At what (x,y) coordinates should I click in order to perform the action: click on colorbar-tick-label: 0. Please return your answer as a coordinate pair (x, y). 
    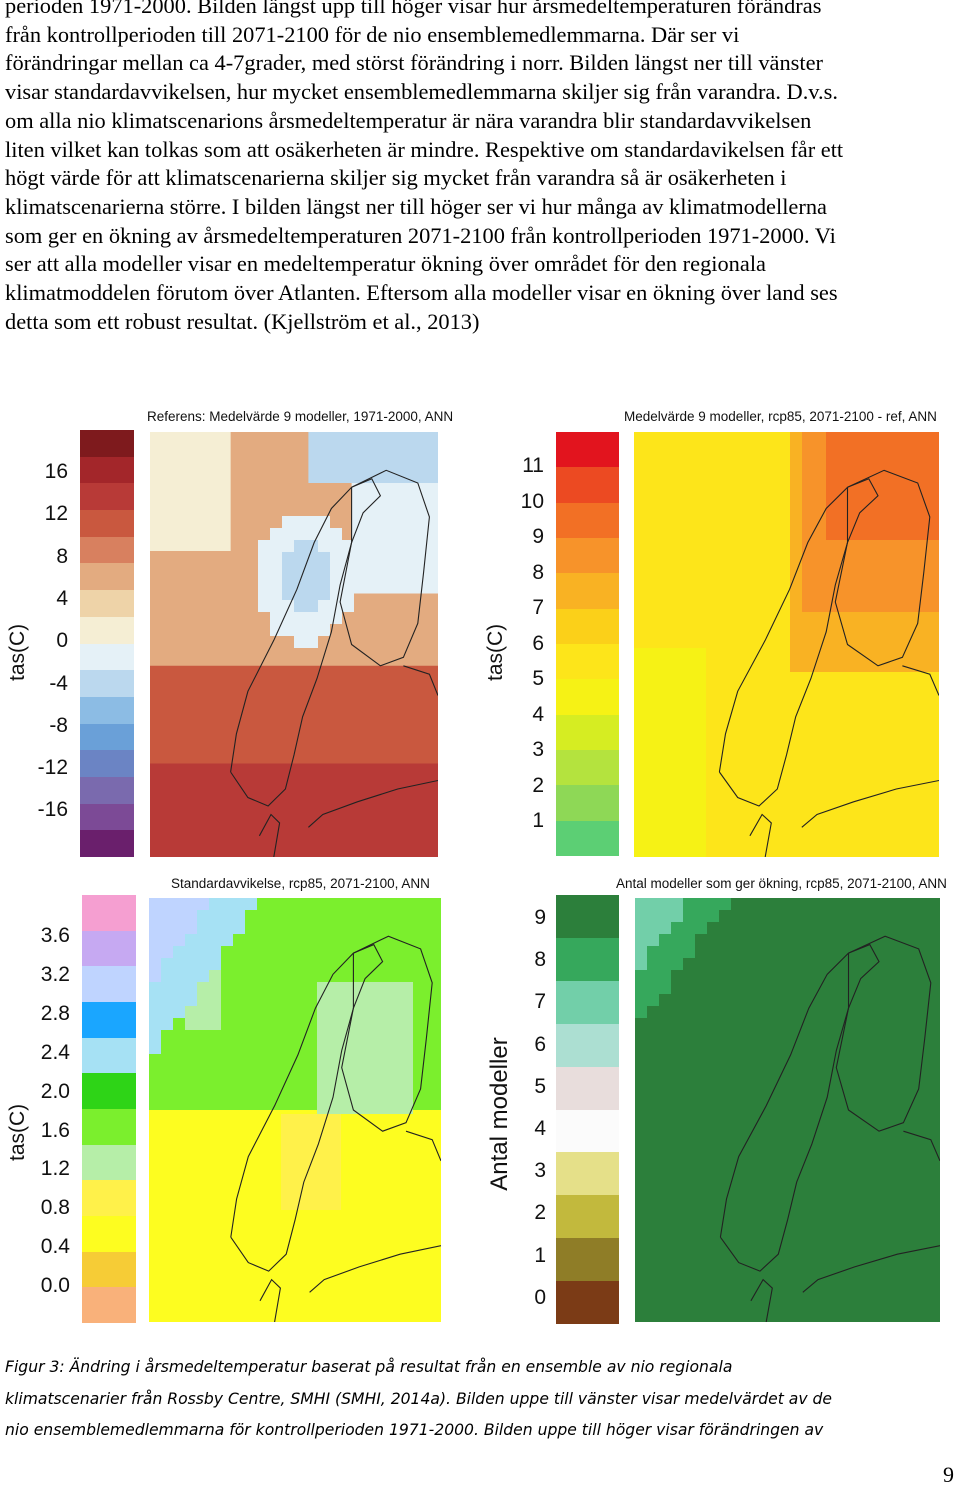
    Looking at the image, I should click on (62, 641).